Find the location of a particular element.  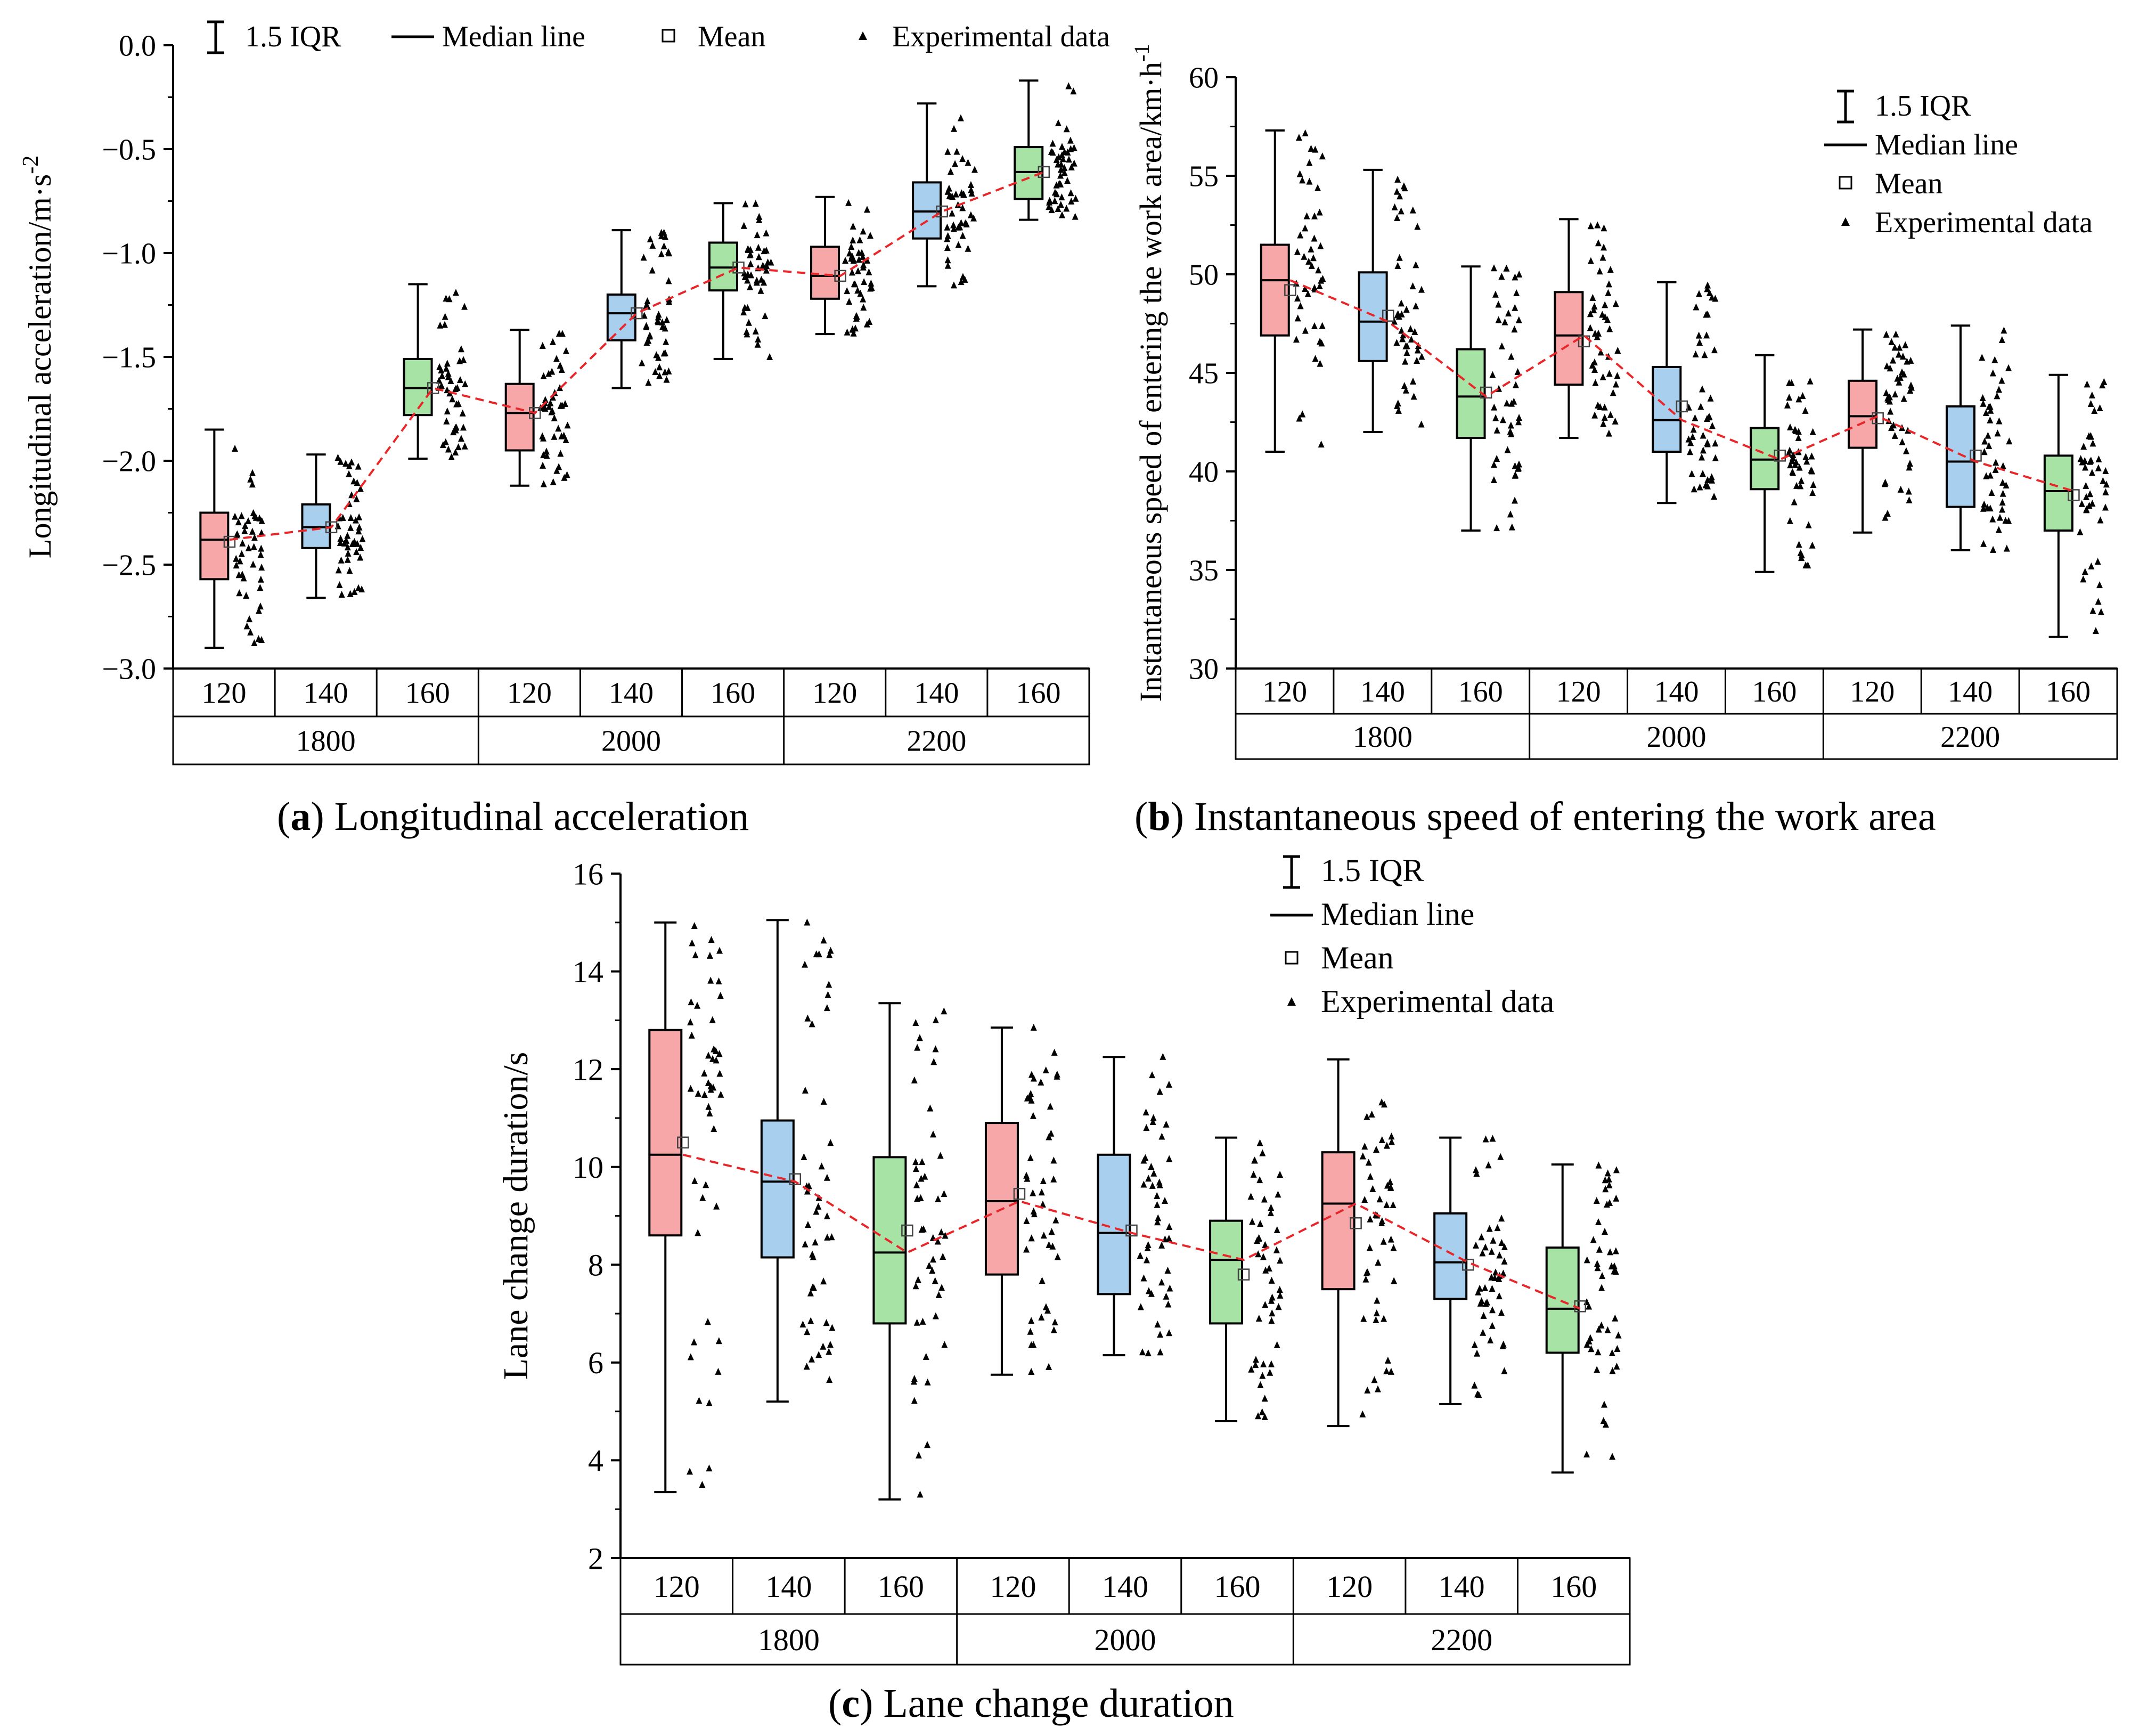

x-category-table: 120 140 160 120 140 160 120 140 160 1800 2000 2200 is located at coordinates (1125, 1611).